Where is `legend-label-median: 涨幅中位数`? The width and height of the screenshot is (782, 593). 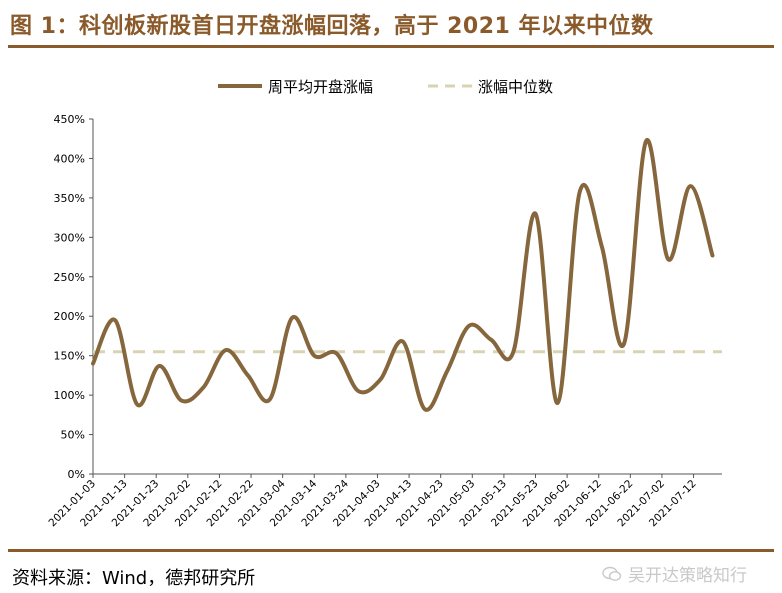
legend-label-median: 涨幅中位数 is located at coordinates (515, 87).